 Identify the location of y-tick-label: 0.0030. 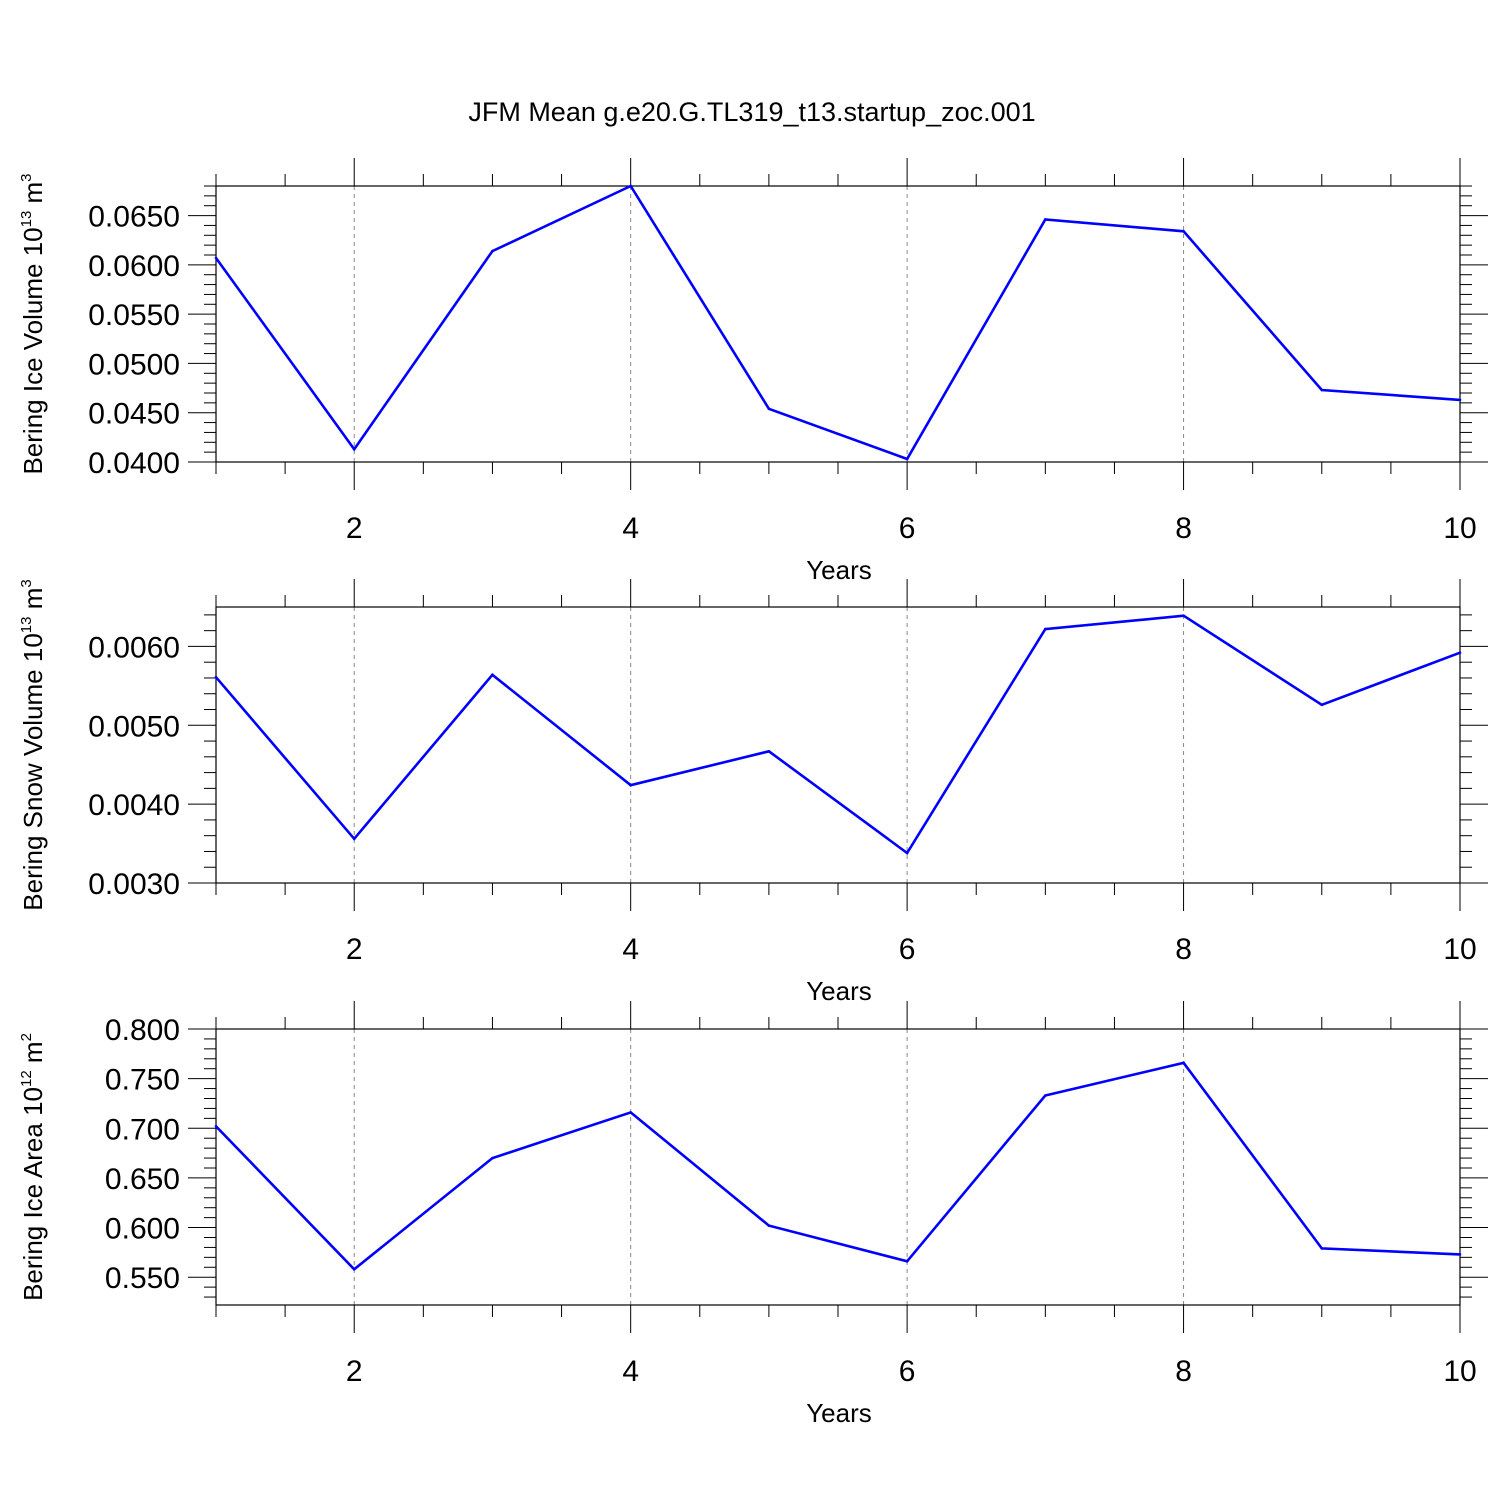
(134, 884).